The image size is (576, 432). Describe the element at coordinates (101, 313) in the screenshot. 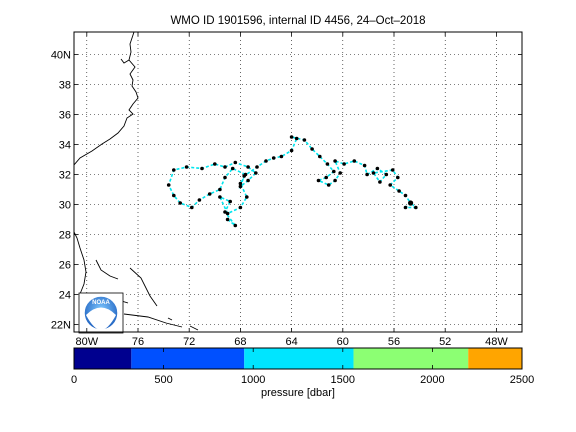

I see `noaa-logo: NOAA` at that location.